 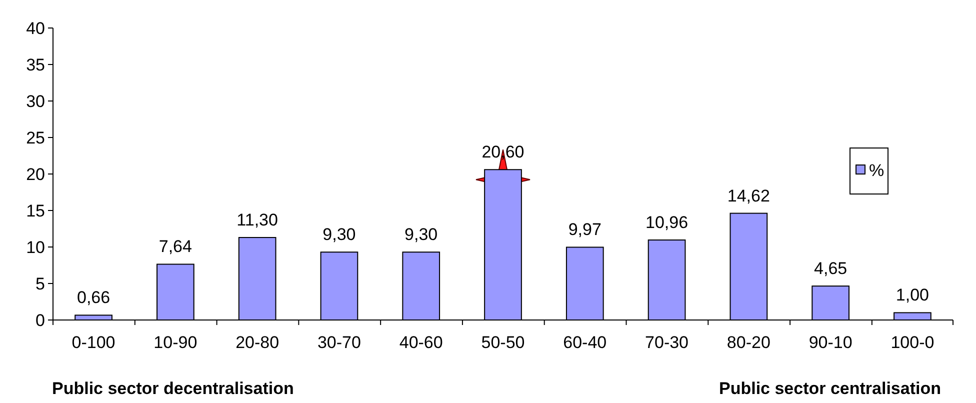 I want to click on x-tick-label: 40-60, so click(x=421, y=342).